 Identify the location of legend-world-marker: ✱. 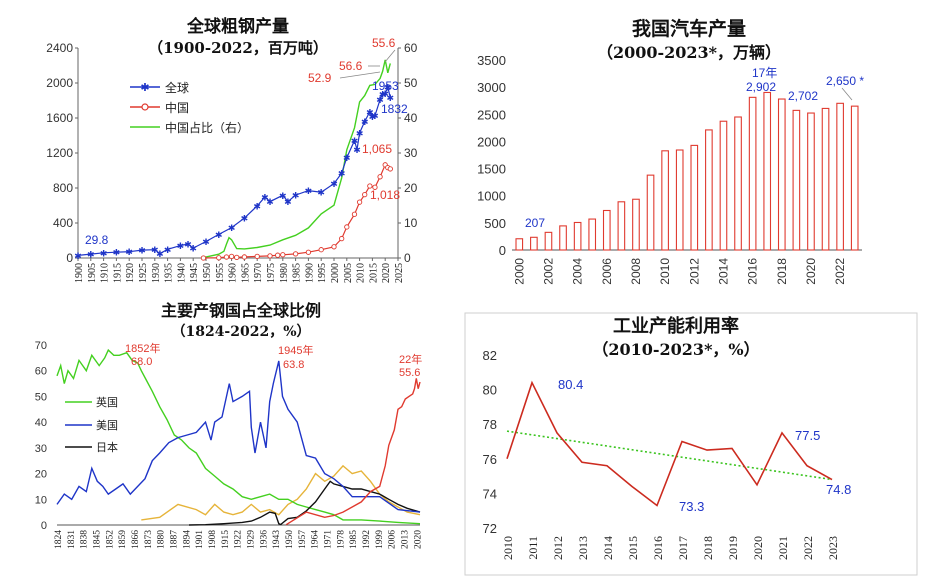
(144, 87).